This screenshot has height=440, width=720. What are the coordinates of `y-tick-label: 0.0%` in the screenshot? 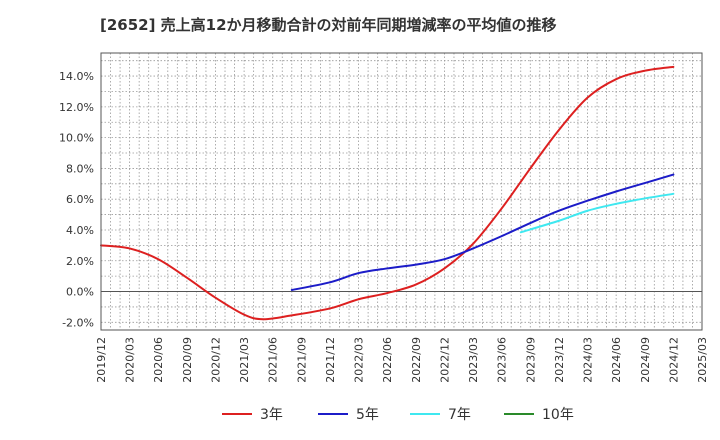 It's located at (80, 292).